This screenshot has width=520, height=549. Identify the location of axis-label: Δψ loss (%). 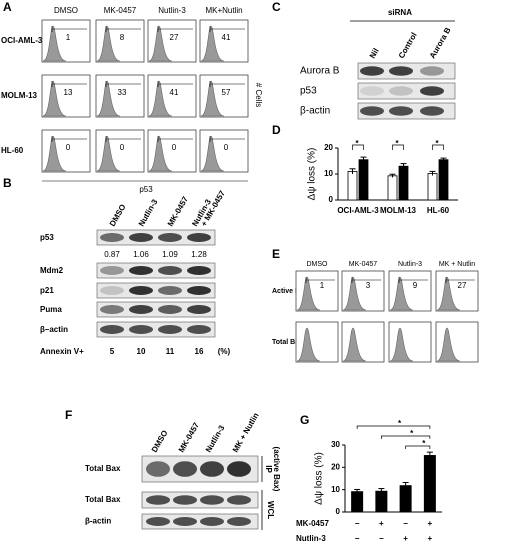
(312, 174).